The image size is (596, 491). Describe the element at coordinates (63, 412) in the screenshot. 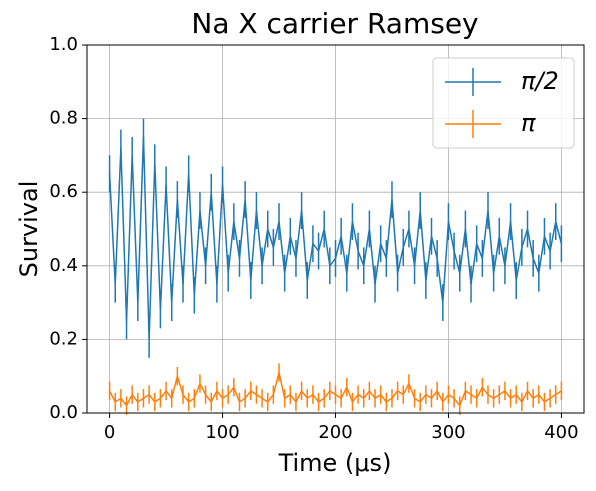

I see `y-tick-label: 0.0` at that location.